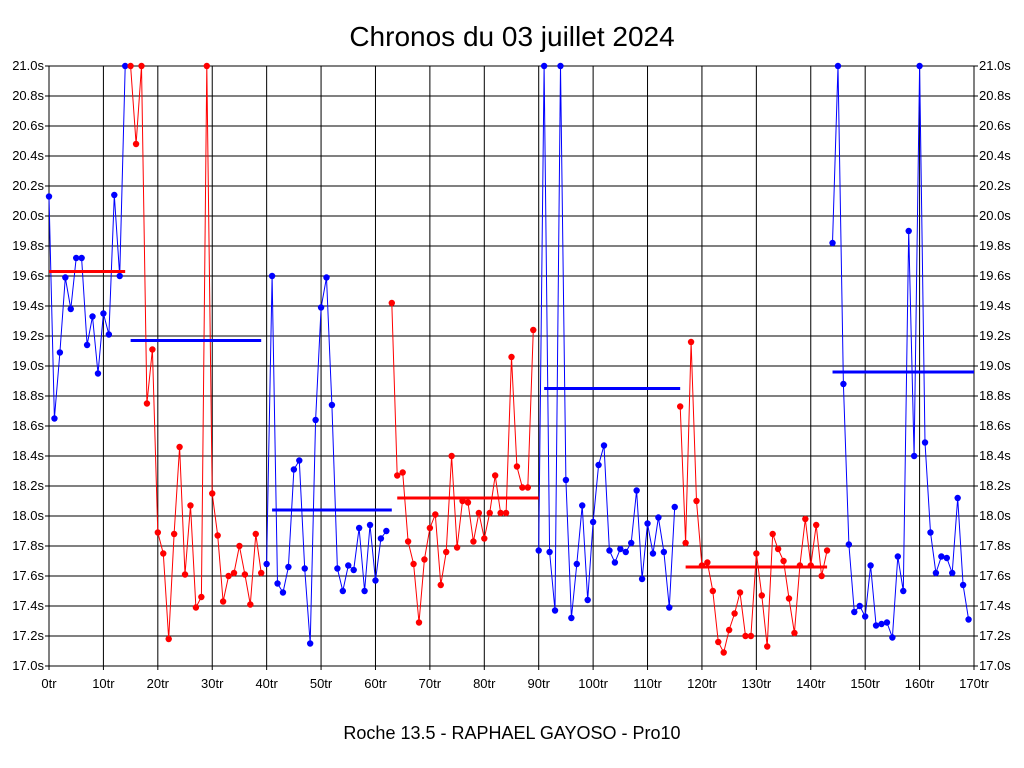 This screenshot has height=768, width=1024. What do you see at coordinates (28, 635) in the screenshot?
I see `y-tick-label: 17.2s` at bounding box center [28, 635].